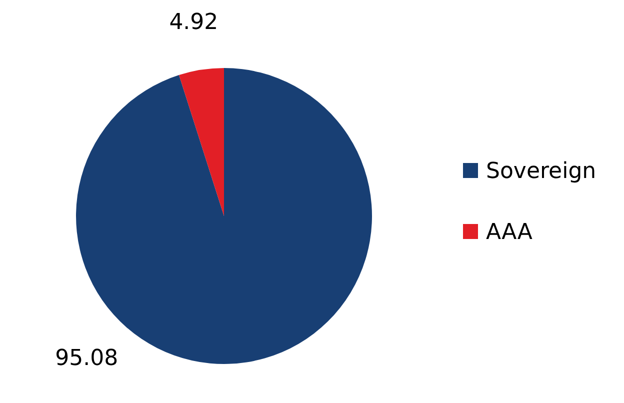  Describe the element at coordinates (509, 233) in the screenshot. I see `legend-label: AAA` at that location.